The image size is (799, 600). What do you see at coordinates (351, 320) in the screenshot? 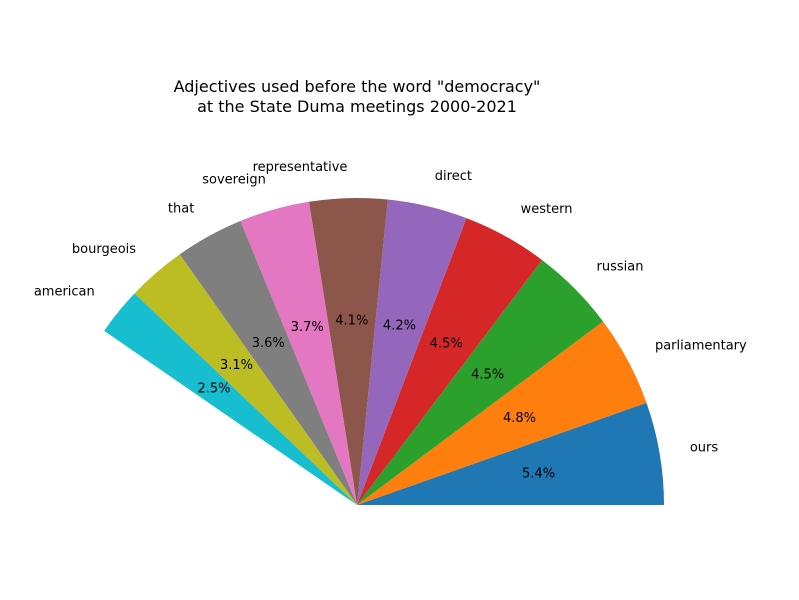
I see `pie-percent-label: 4.1%` at bounding box center [351, 320].